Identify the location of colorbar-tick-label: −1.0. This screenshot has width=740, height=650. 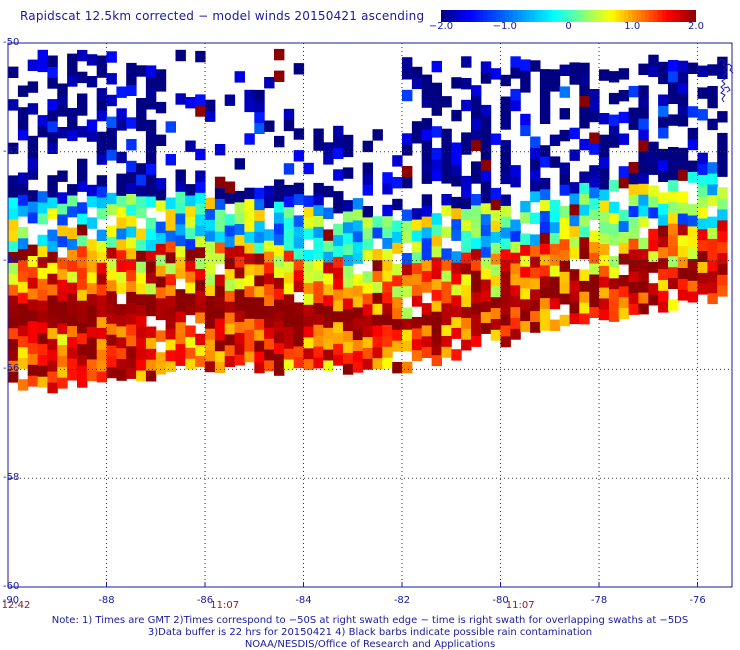
(504, 26).